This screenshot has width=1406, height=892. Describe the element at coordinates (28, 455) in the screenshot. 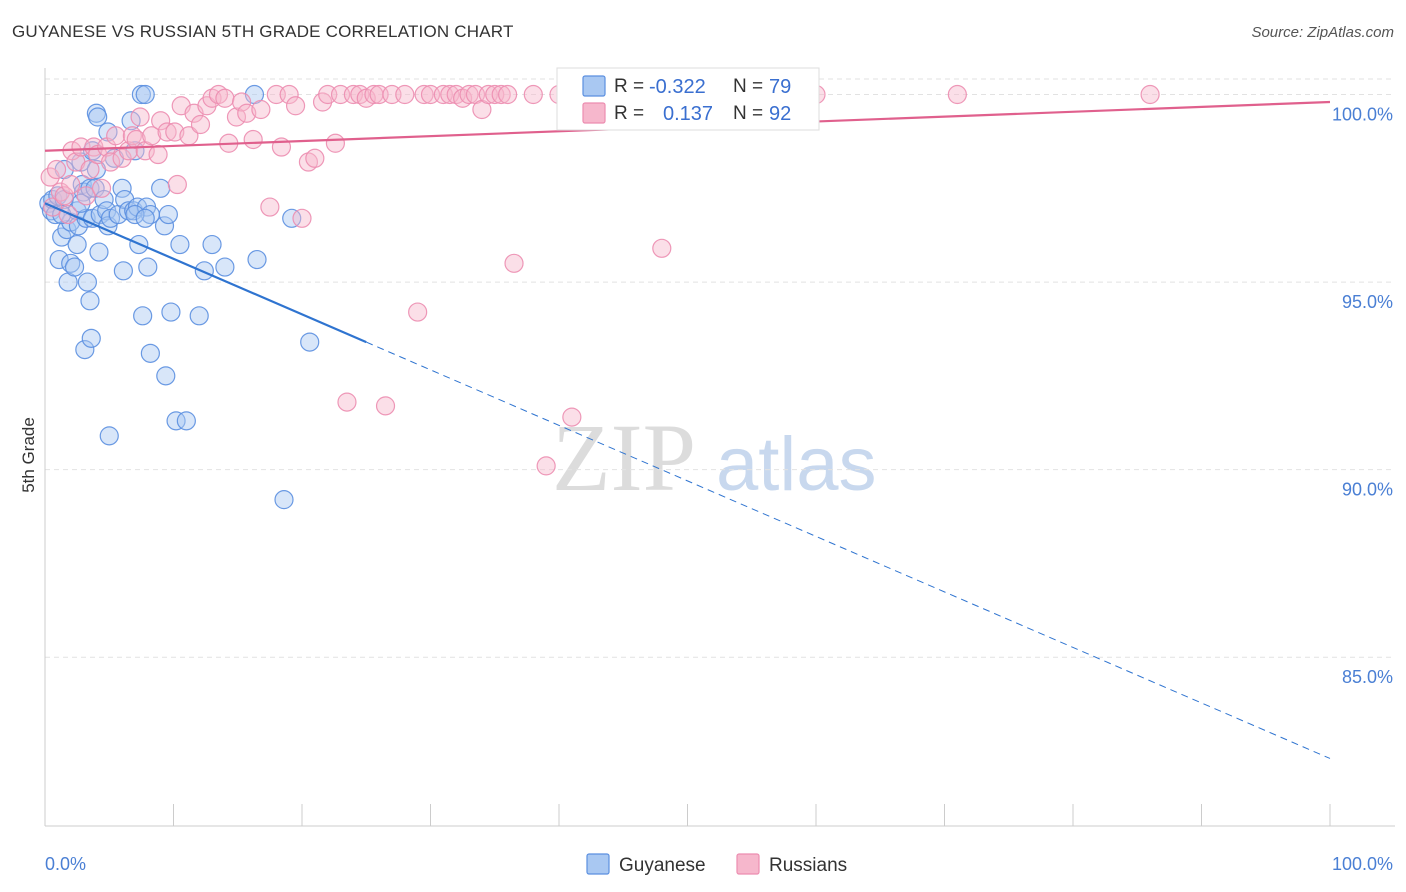

I see `y-axis-label: 5th Grade` at that location.